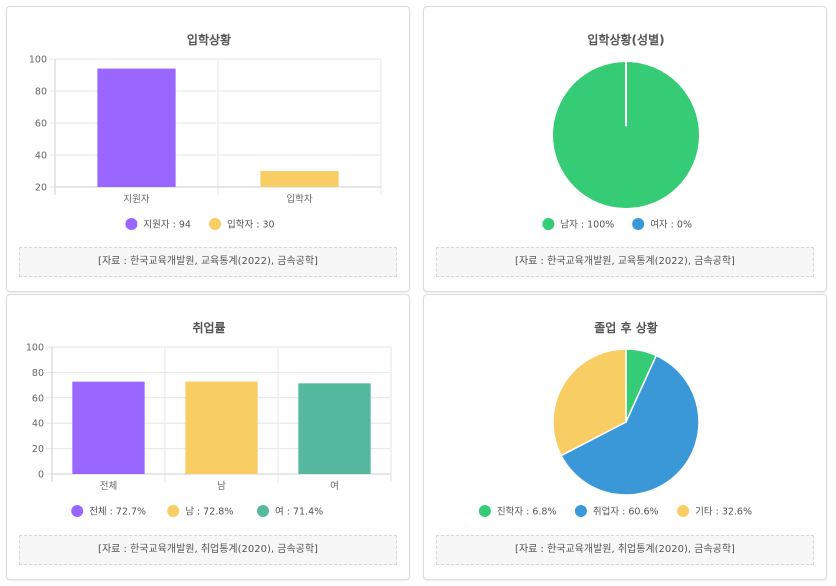  What do you see at coordinates (251, 225) in the screenshot?
I see `legend-label: 입학자 : 30` at bounding box center [251, 225].